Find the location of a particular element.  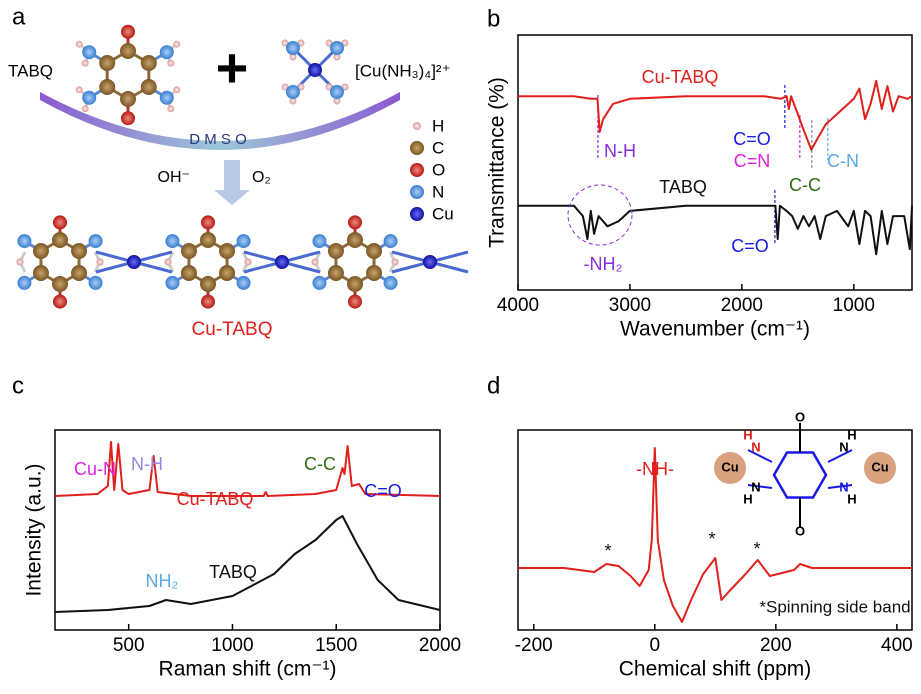

reaction-arrow is located at coordinates (232, 182).